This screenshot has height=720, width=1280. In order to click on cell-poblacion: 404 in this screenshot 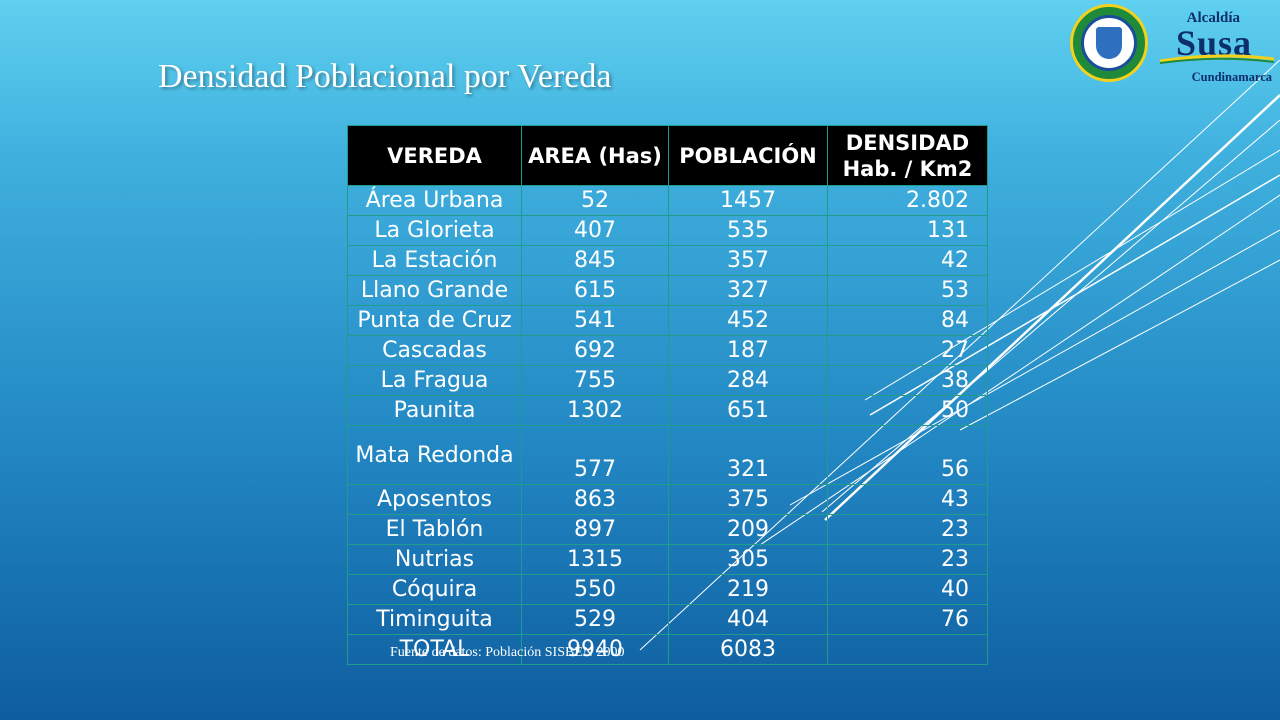, I will do `click(748, 619)`.